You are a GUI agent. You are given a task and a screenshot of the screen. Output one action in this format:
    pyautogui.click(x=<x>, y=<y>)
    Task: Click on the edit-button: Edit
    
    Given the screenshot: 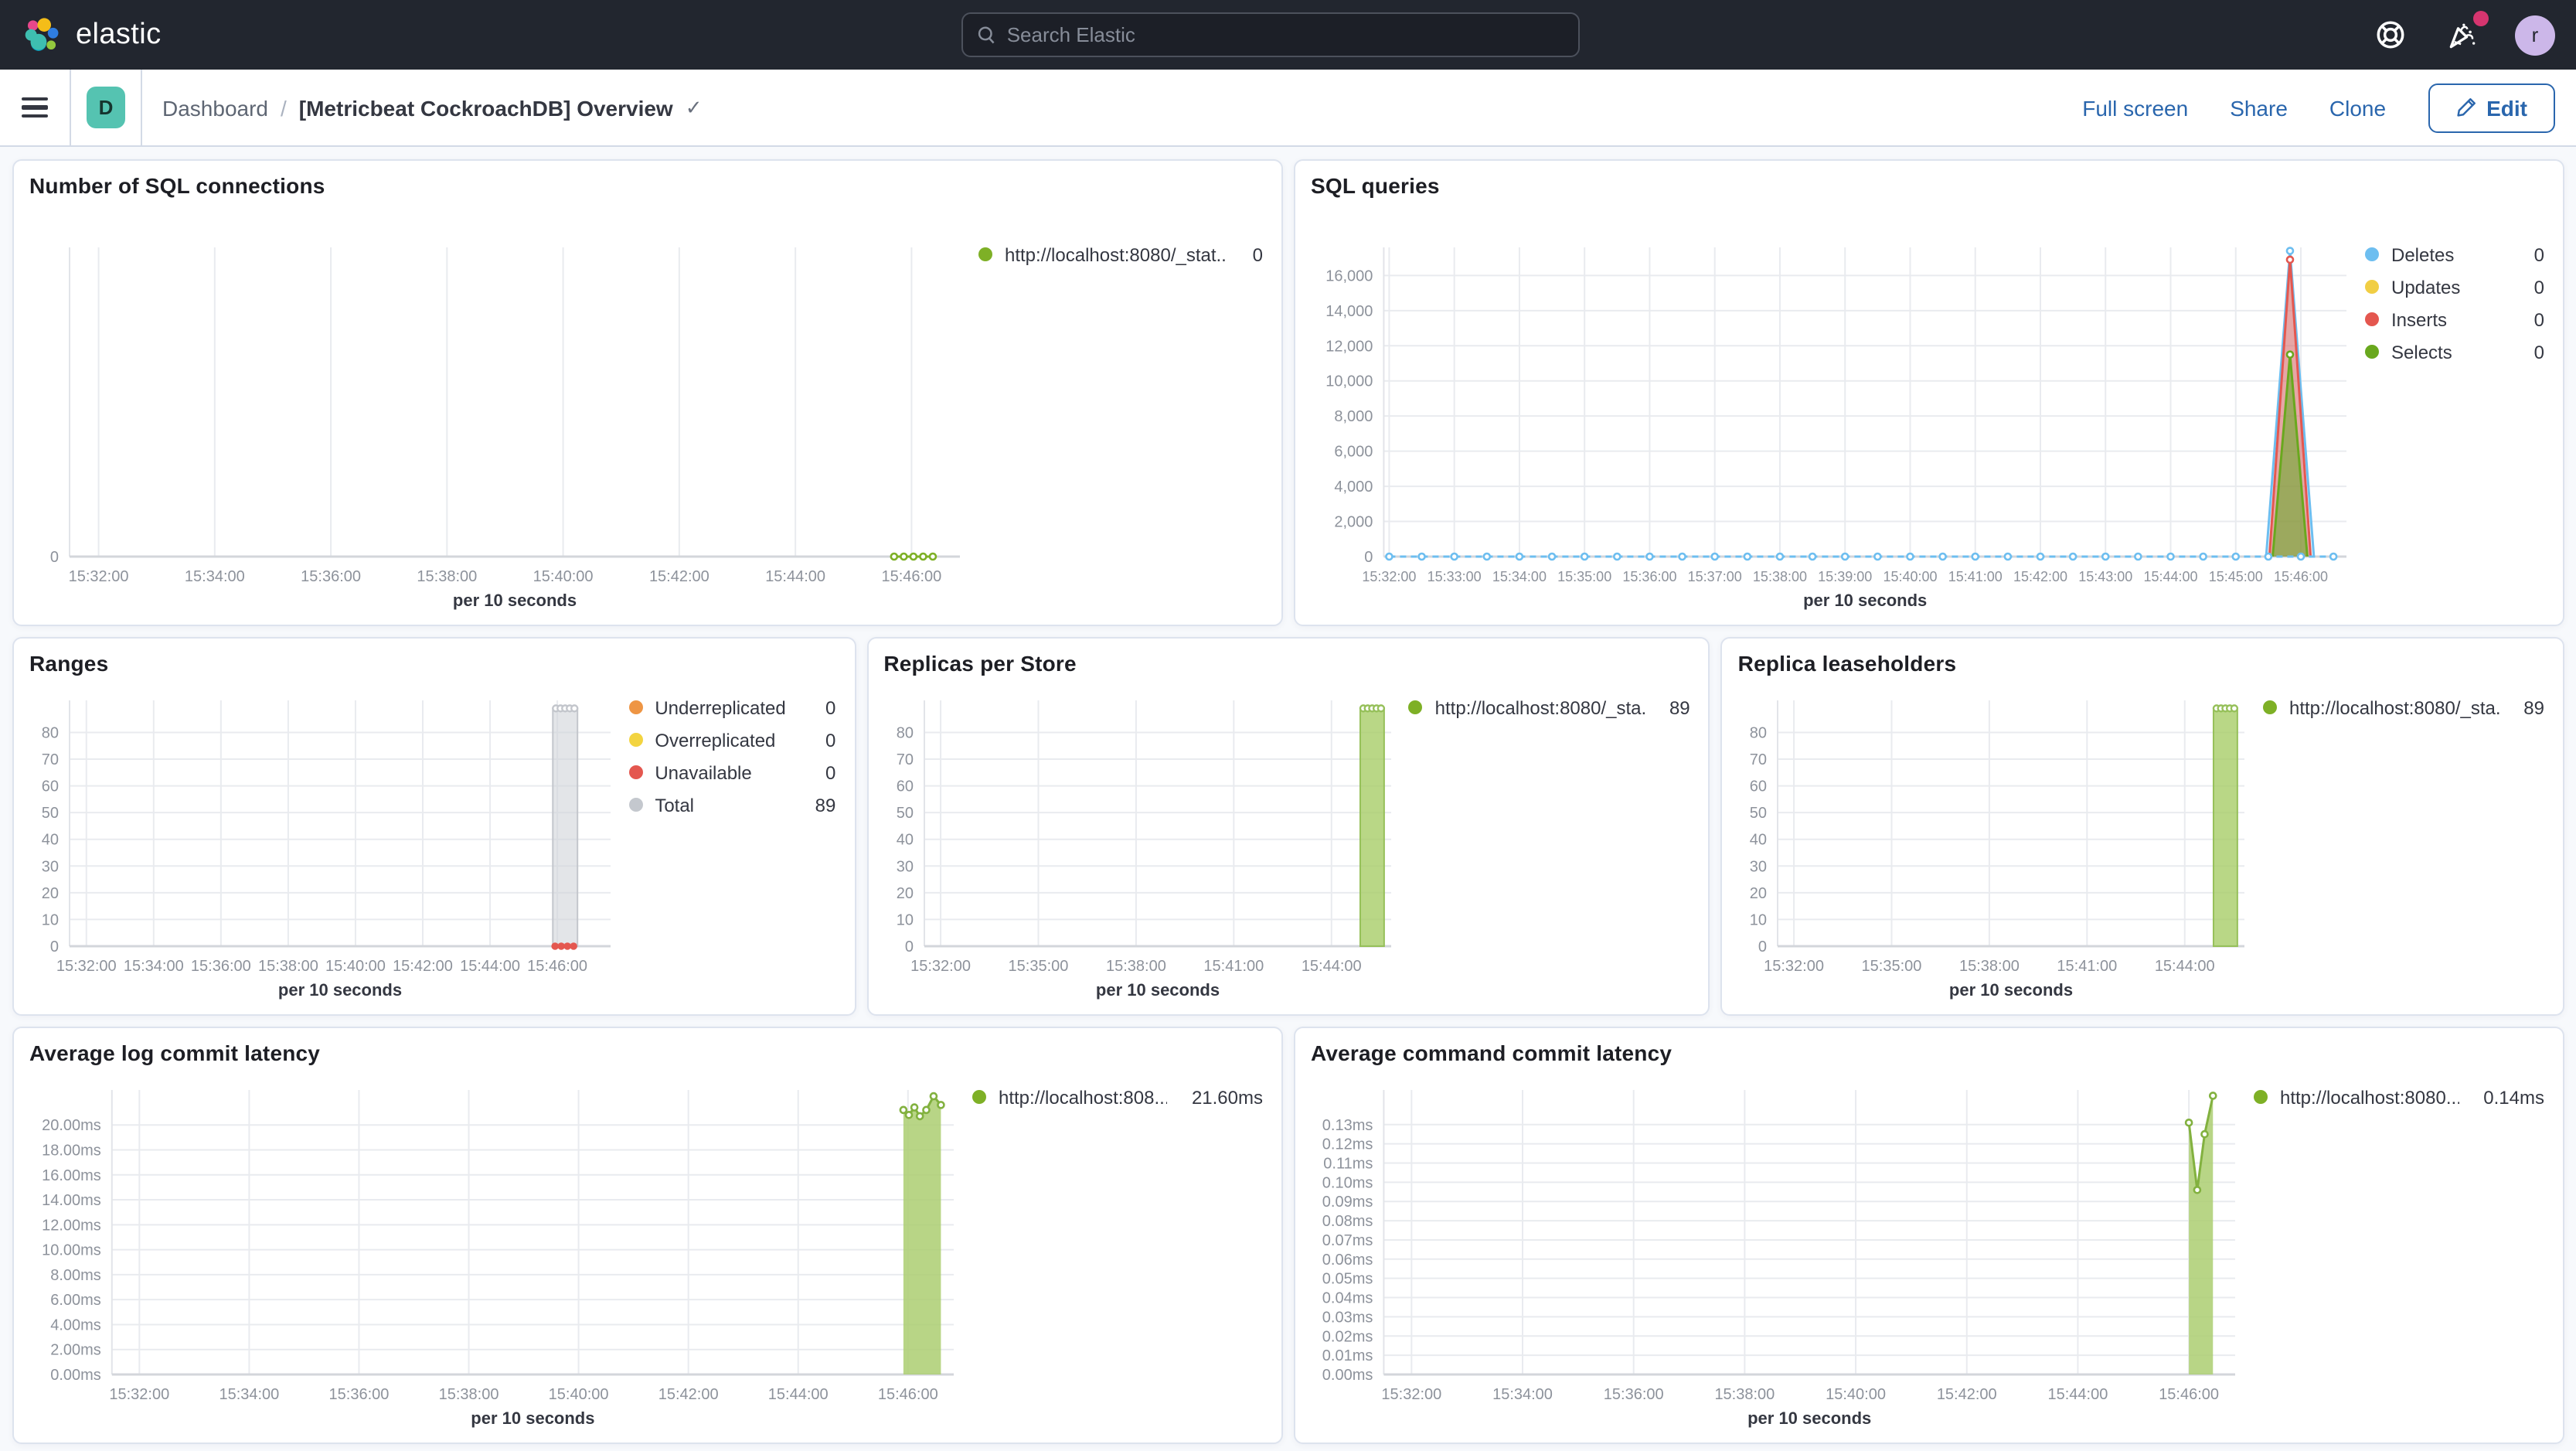 What is the action you would take?
    pyautogui.click(x=2491, y=107)
    